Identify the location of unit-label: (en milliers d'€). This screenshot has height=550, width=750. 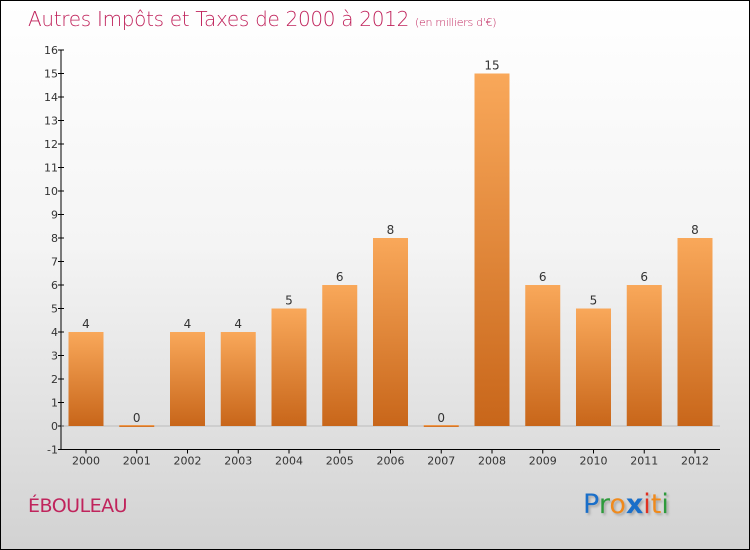
(456, 22).